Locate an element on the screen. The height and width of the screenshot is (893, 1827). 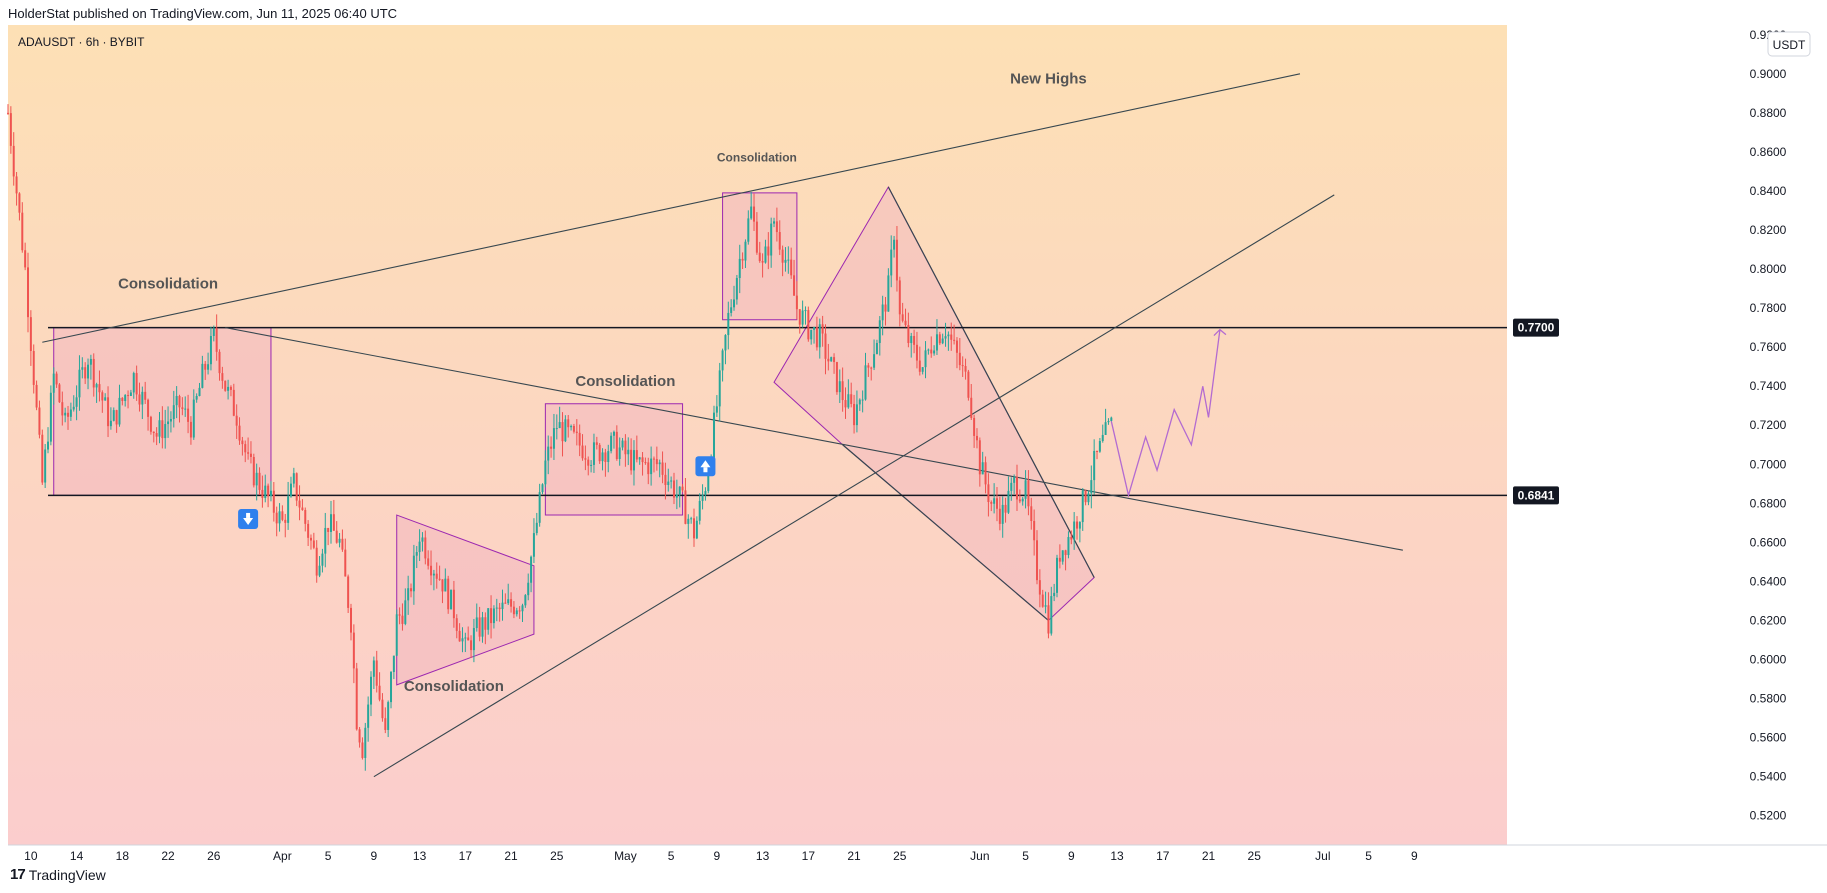
down-arrow-stem is located at coordinates (248, 515).